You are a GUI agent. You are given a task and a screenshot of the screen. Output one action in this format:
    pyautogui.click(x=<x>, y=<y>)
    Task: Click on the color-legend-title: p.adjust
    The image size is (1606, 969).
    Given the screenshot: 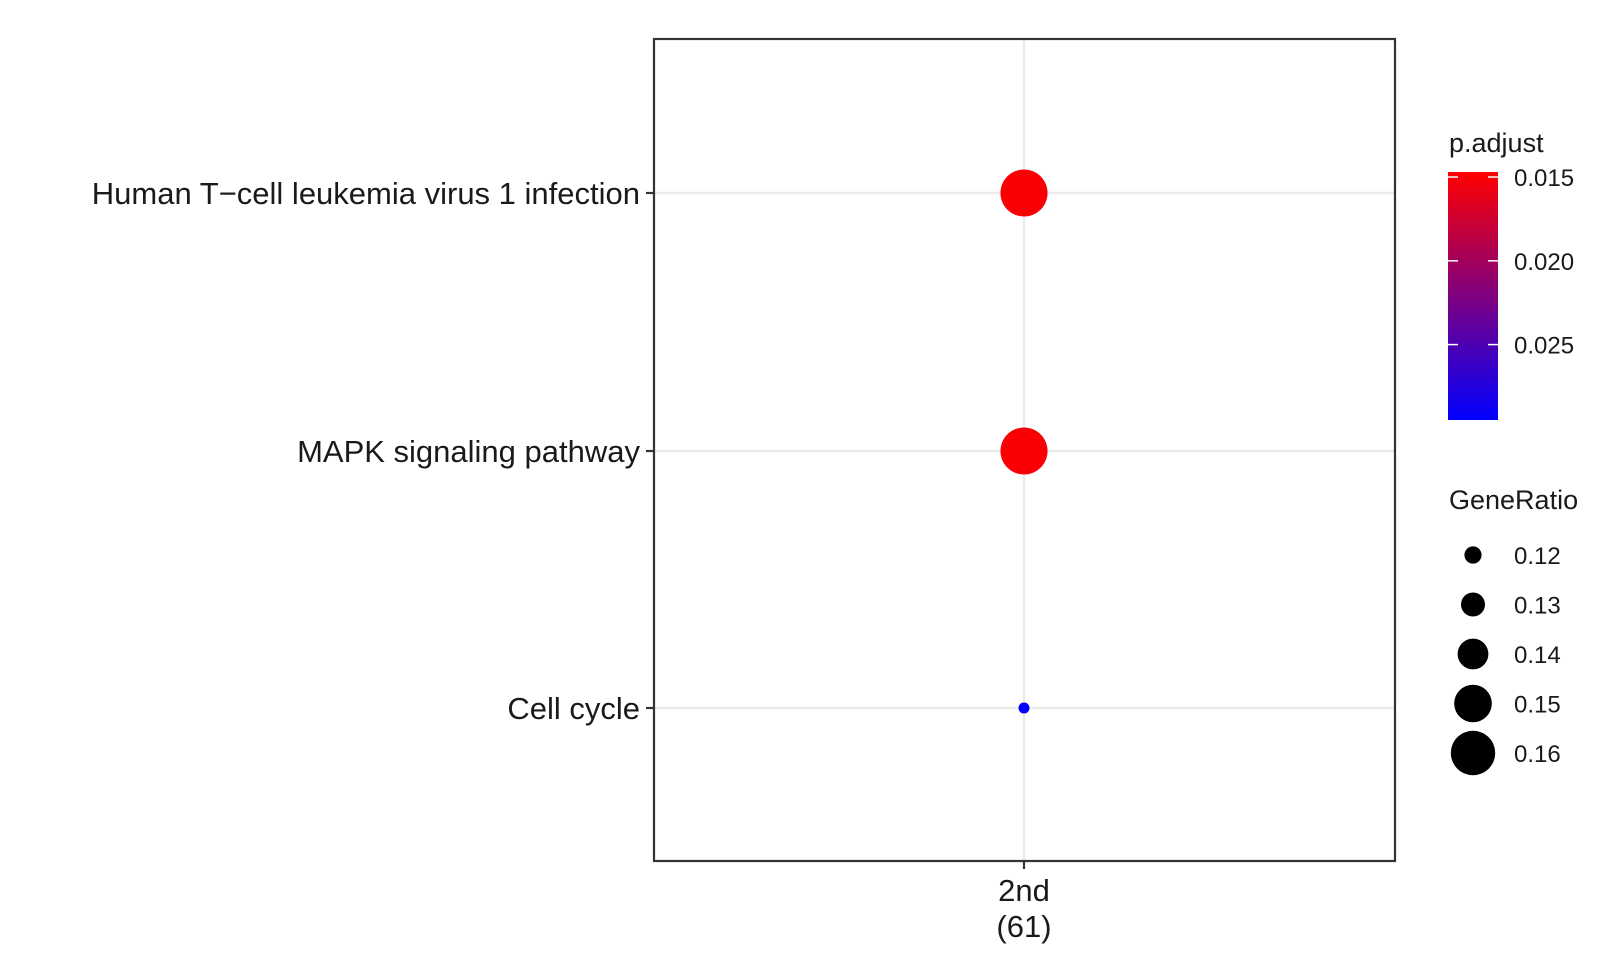 What is the action you would take?
    pyautogui.click(x=1496, y=143)
    